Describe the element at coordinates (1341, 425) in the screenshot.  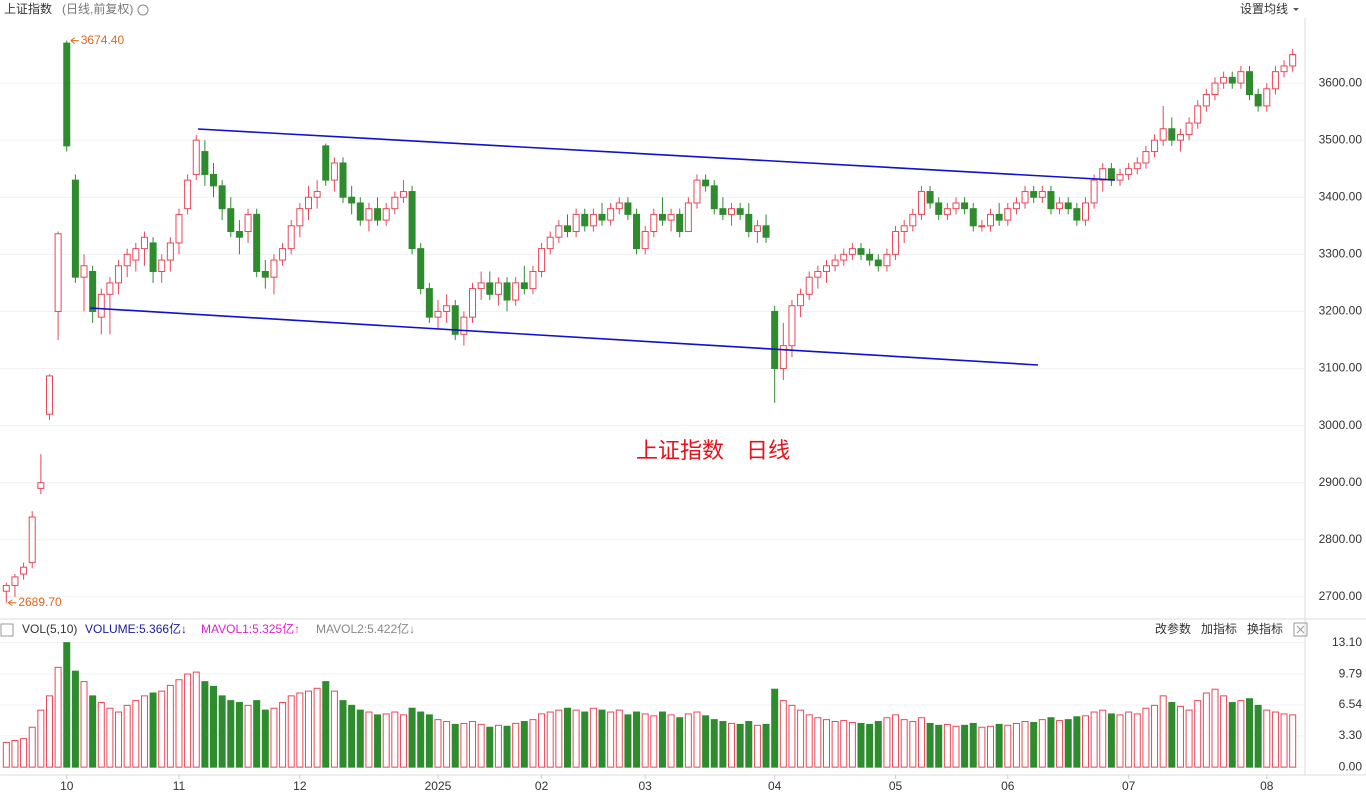
I see `y-tick-label: 3000.00` at that location.